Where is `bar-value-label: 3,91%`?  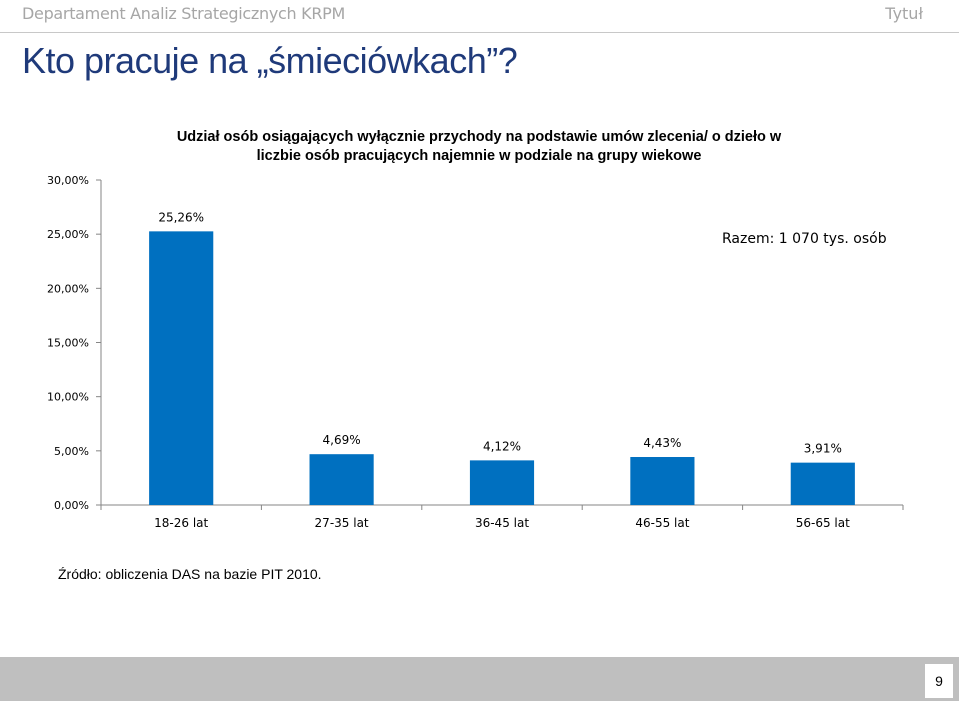 bar-value-label: 3,91% is located at coordinates (823, 449).